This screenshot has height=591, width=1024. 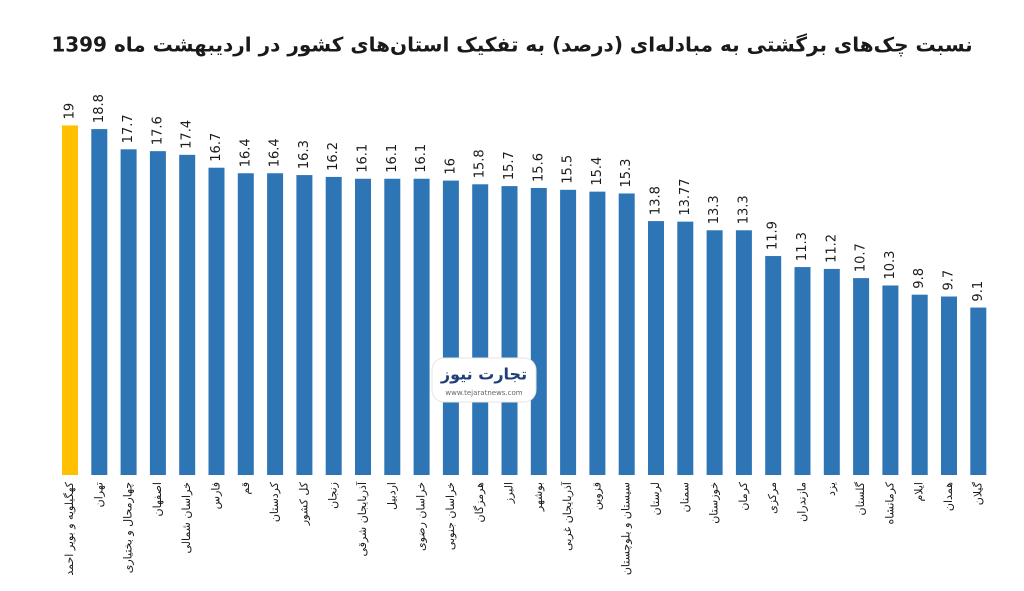 I want to click on value-label: 15.7, so click(x=509, y=165).